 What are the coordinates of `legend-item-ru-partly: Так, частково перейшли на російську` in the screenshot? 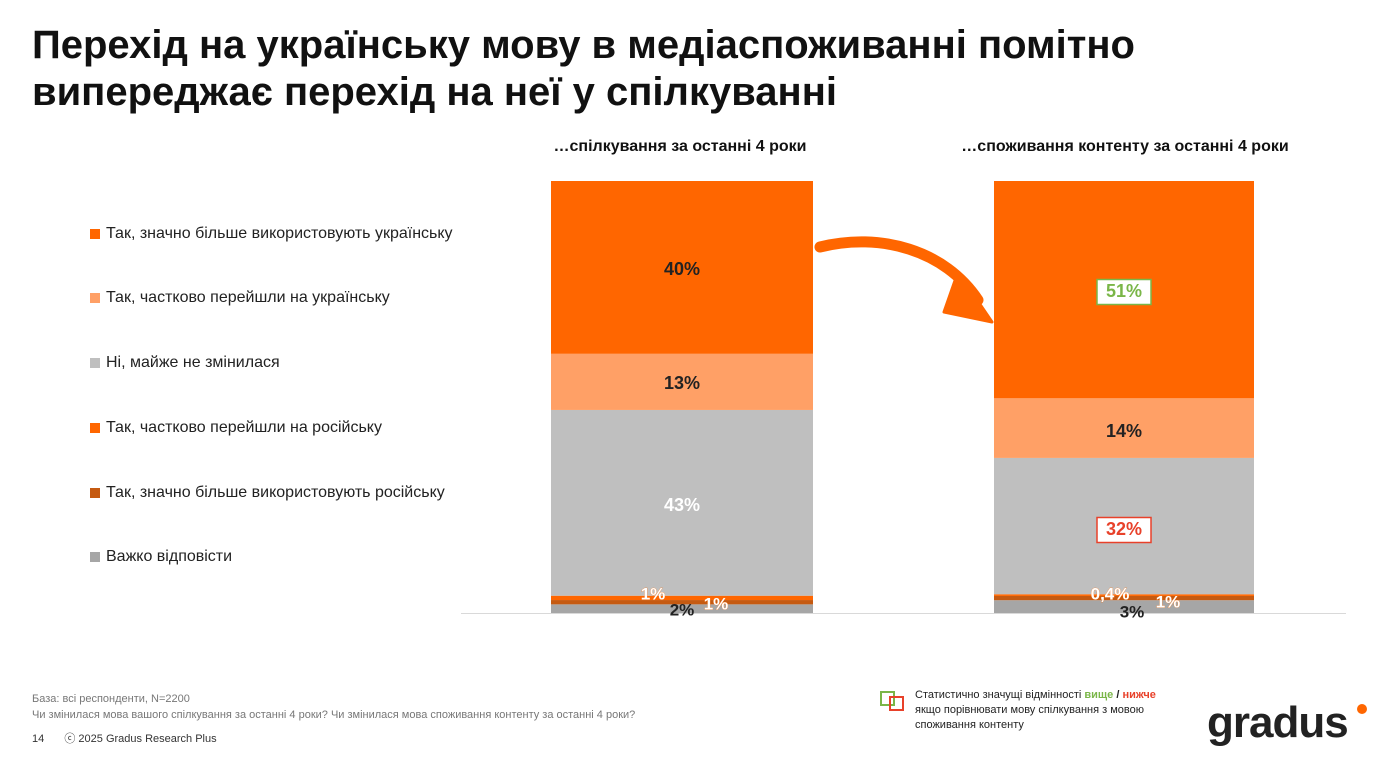 It's located at (236, 428).